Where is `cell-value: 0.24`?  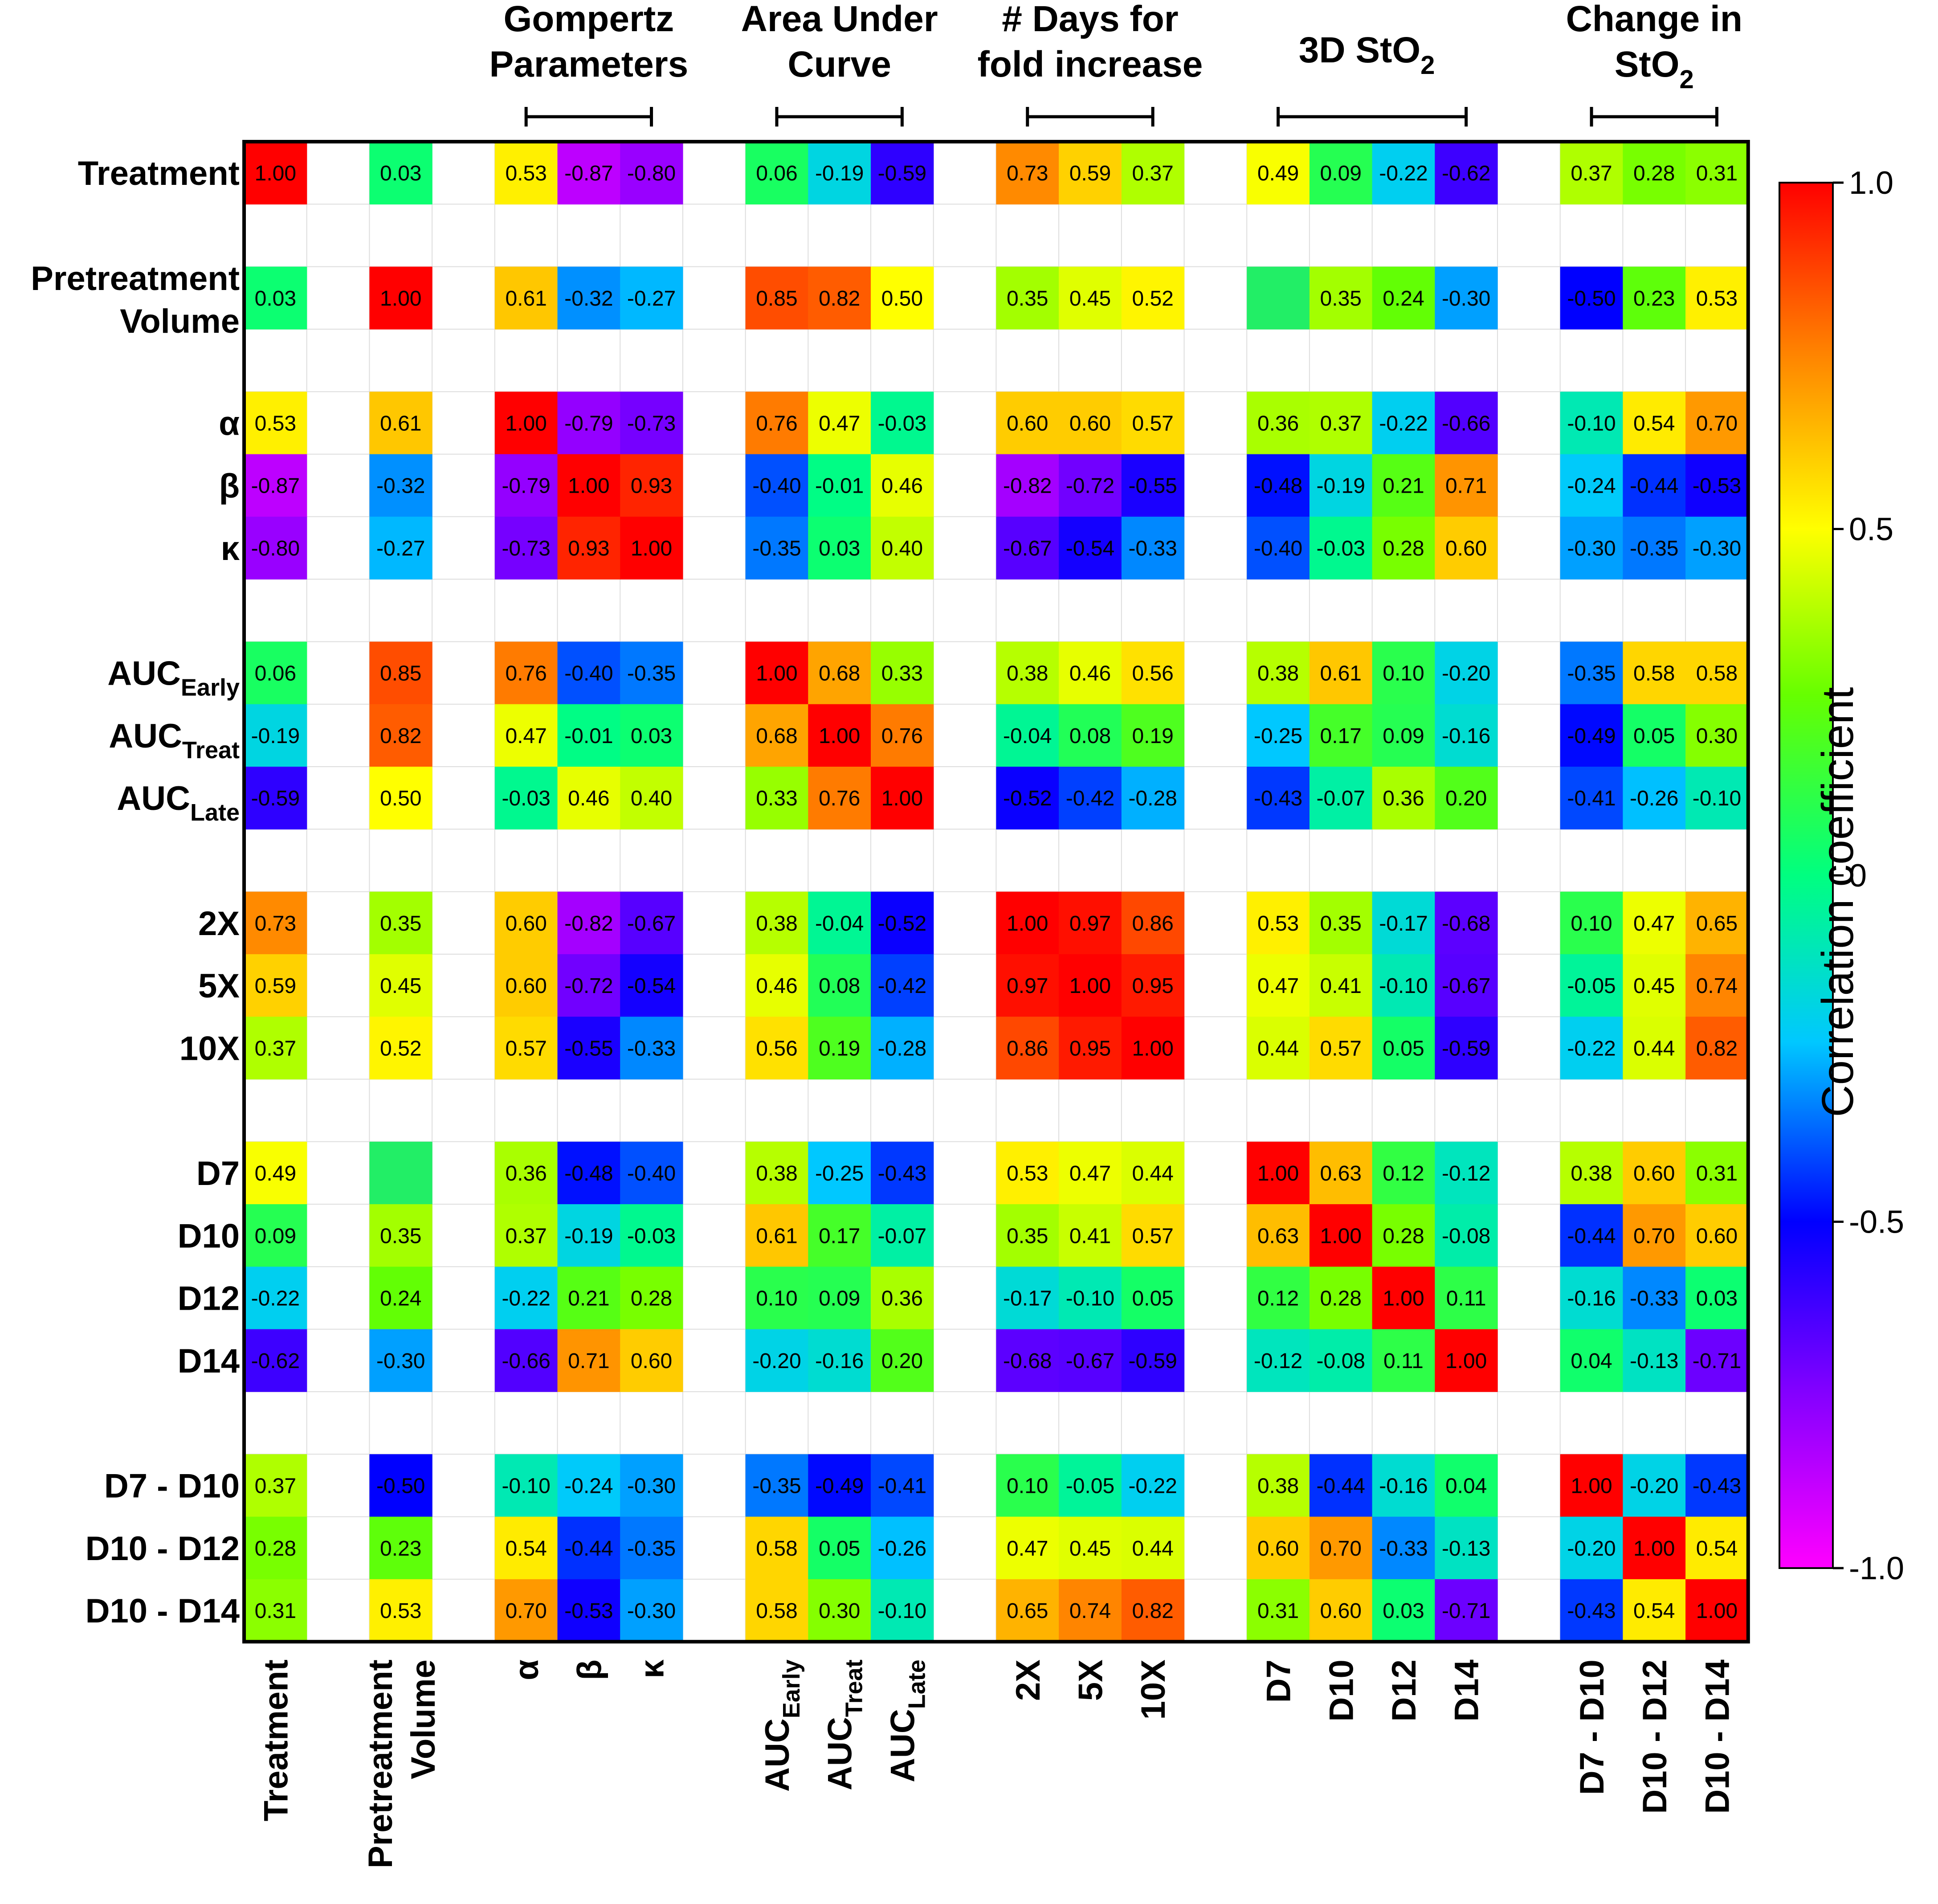
cell-value: 0.24 is located at coordinates (1403, 299).